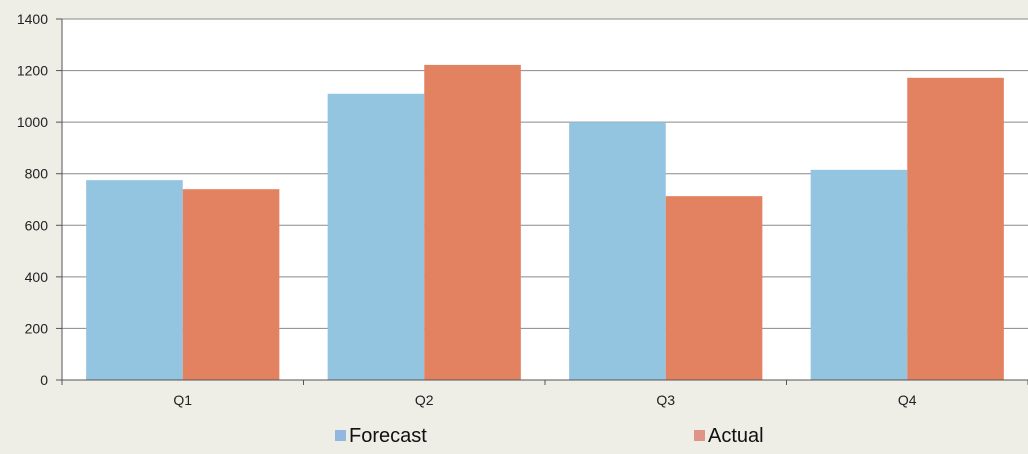 This screenshot has width=1028, height=454. What do you see at coordinates (955, 228) in the screenshot?
I see `bar-actual-q4` at bounding box center [955, 228].